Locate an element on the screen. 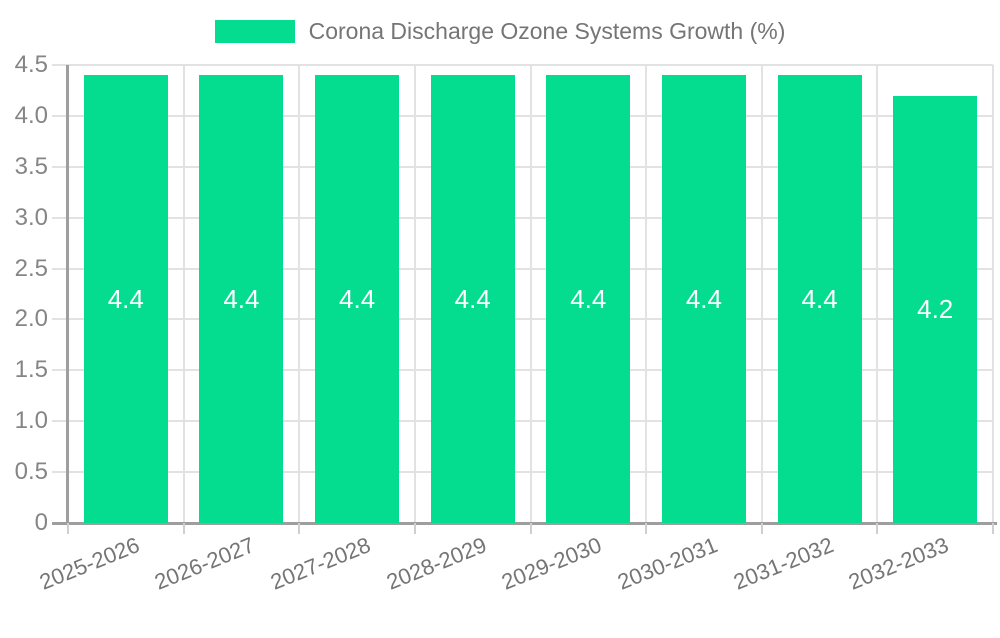 The height and width of the screenshot is (638, 1000). x-axis-category-label: 2028-2029 is located at coordinates (436, 563).